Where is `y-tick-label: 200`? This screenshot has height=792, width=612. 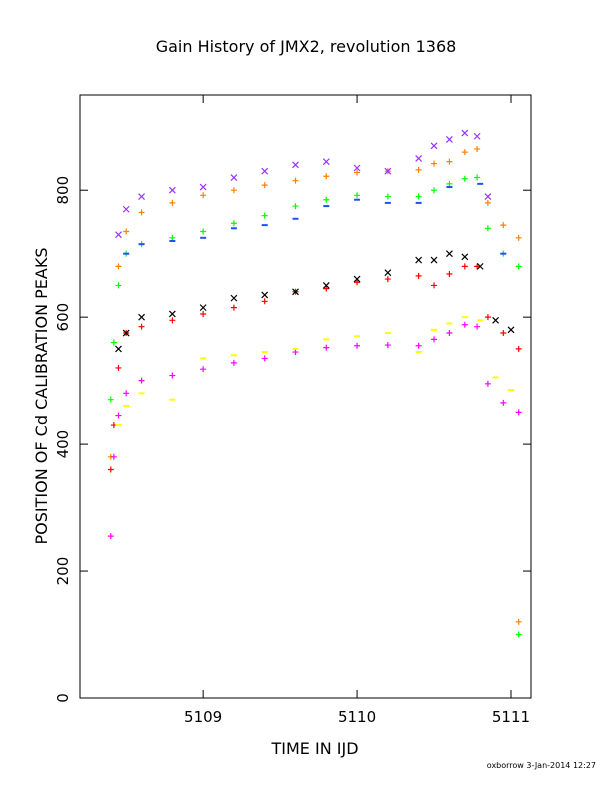
y-tick-label: 200 is located at coordinates (63, 571).